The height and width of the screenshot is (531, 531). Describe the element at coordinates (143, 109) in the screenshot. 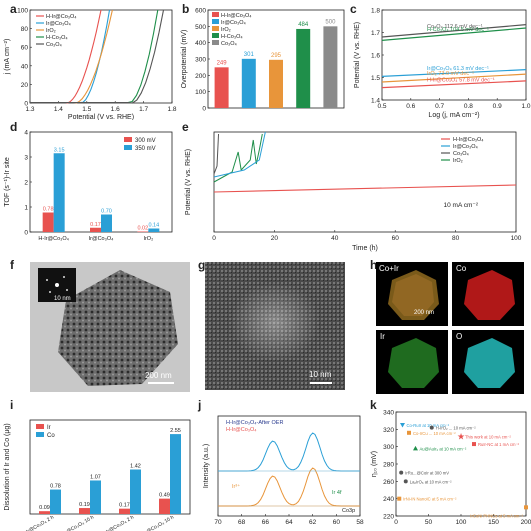

I see `x-tick-label: 1.7` at that location.